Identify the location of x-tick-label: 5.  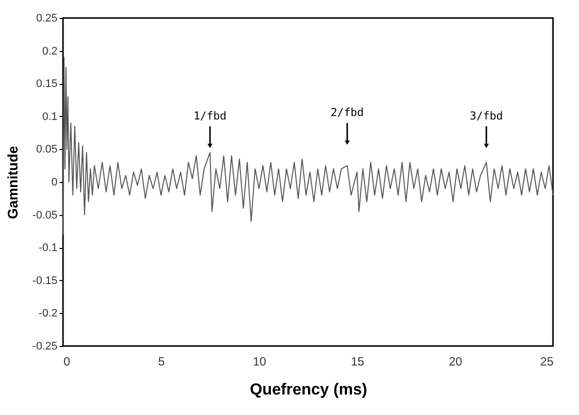
(162, 361).